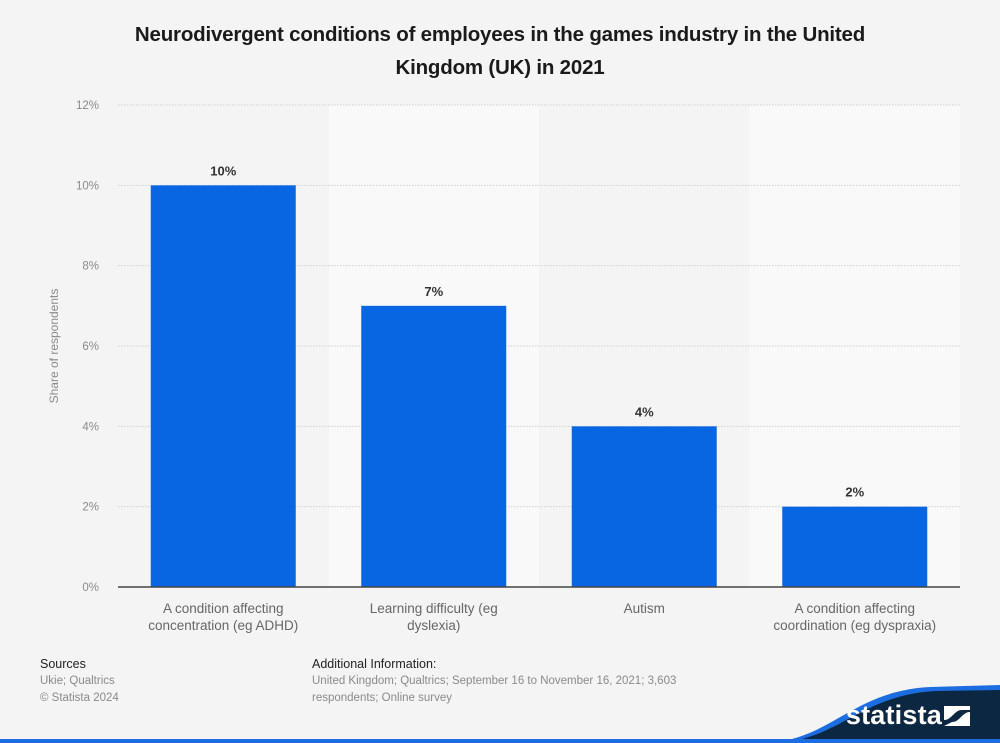 The image size is (1000, 743). What do you see at coordinates (90, 508) in the screenshot?
I see `y-tick-label: 2%` at bounding box center [90, 508].